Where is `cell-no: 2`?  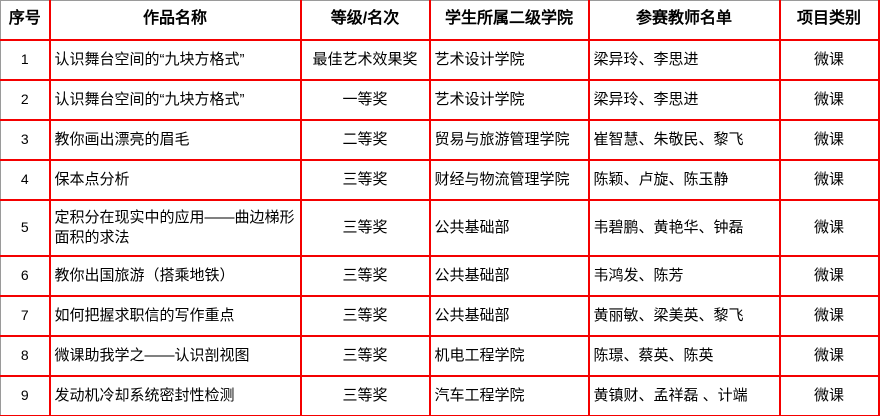
cell-no: 2 is located at coordinates (25, 99).